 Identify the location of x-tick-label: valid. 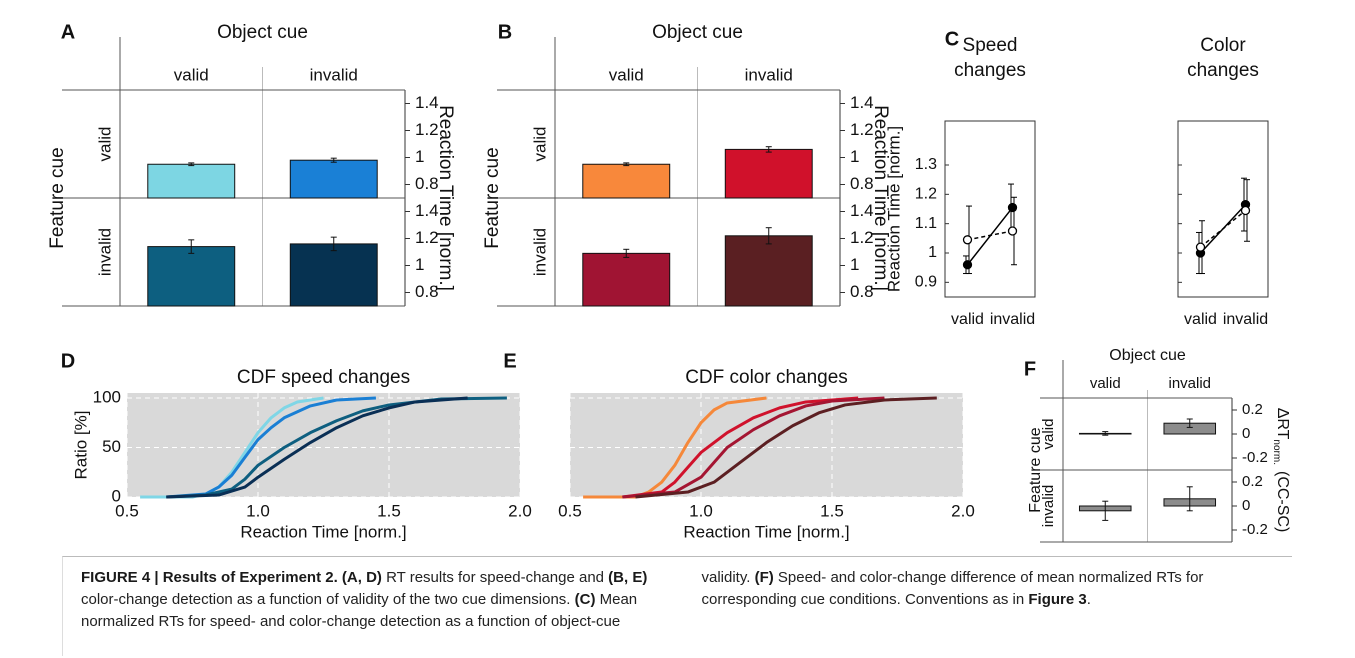
(967, 319).